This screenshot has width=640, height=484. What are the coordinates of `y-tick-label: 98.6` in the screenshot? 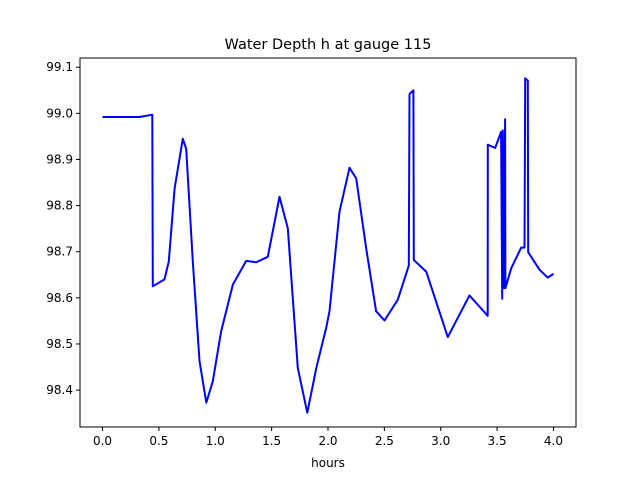 It's located at (59, 298).